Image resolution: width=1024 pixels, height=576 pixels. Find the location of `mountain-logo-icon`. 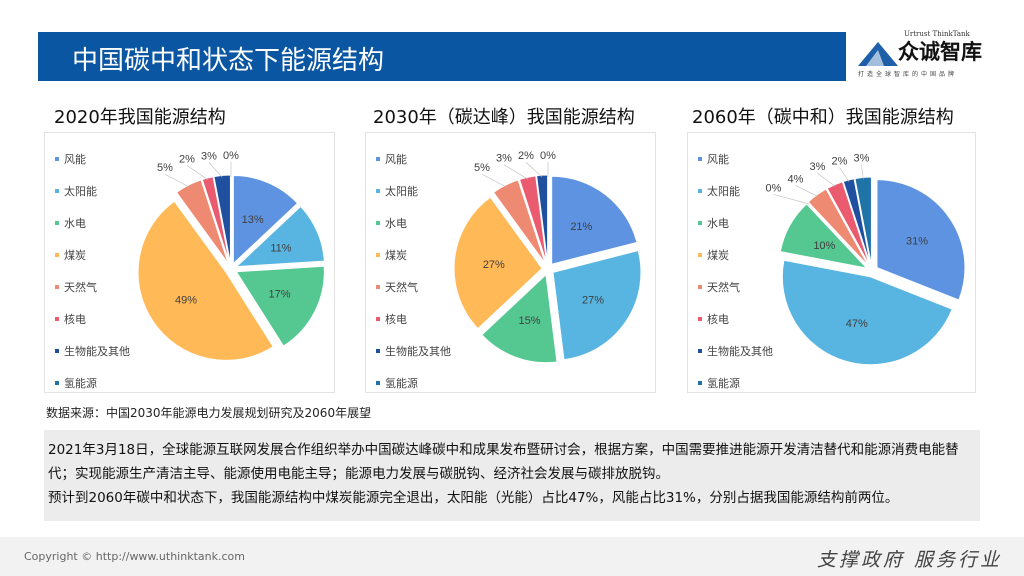

mountain-logo-icon is located at coordinates (878, 54).